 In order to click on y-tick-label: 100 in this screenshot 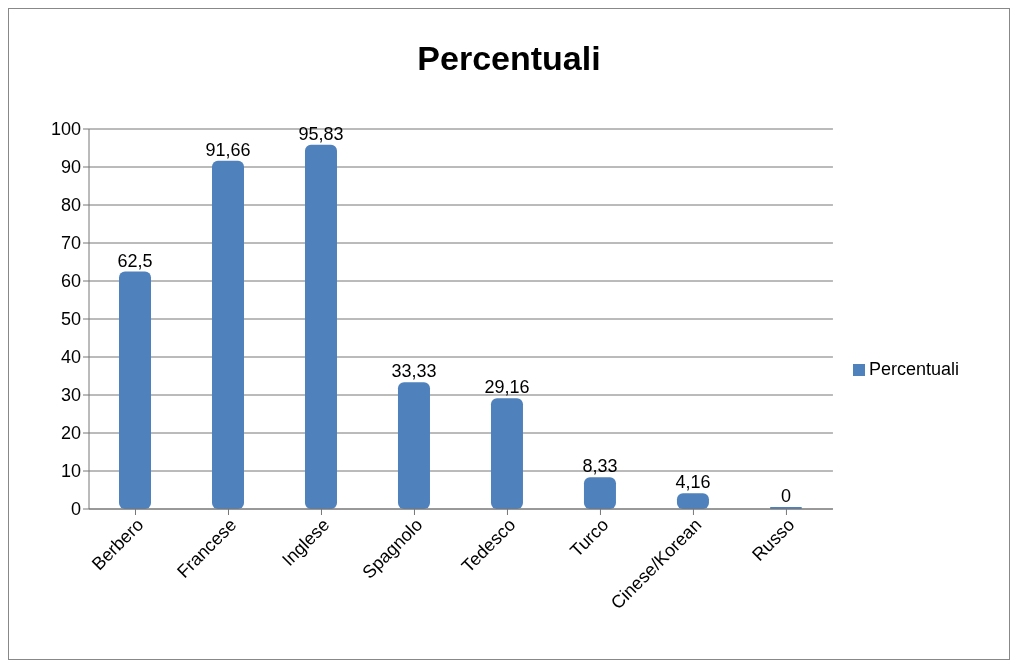, I will do `click(65, 129)`.